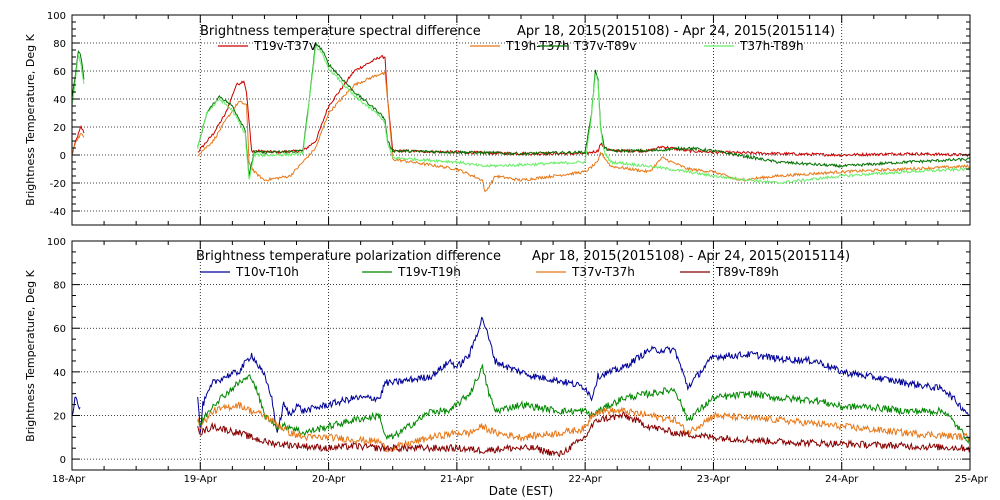  What do you see at coordinates (63, 156) in the screenshot?
I see `spectral-y-tick-label: 0` at bounding box center [63, 156].